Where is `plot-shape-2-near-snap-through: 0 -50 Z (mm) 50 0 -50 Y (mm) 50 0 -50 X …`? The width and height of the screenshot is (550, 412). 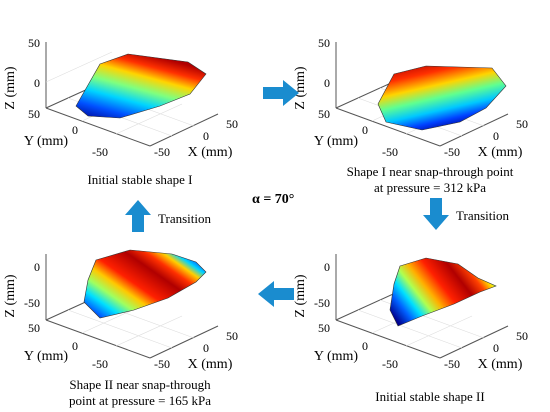 plot-shape-2-near-snap-through: 0 -50 Z (mm) 50 0 -50 Y (mm) 50 0 -50 X … is located at coordinates (120, 310).